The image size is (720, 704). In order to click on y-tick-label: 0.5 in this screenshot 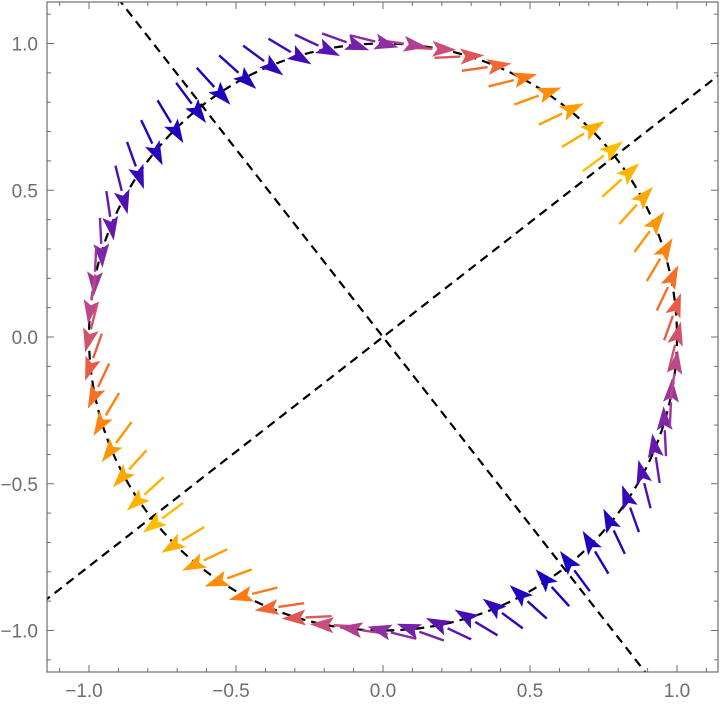, I will do `click(25, 191)`.